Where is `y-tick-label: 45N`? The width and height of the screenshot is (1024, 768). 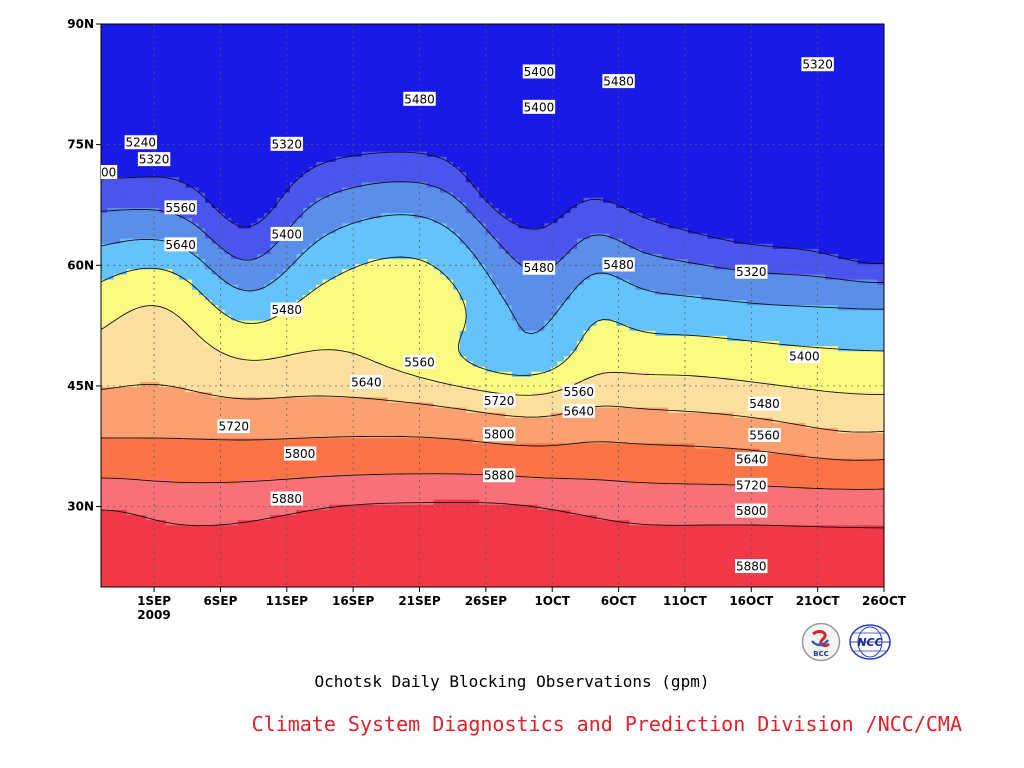 y-tick-label: 45N is located at coordinates (80, 386).